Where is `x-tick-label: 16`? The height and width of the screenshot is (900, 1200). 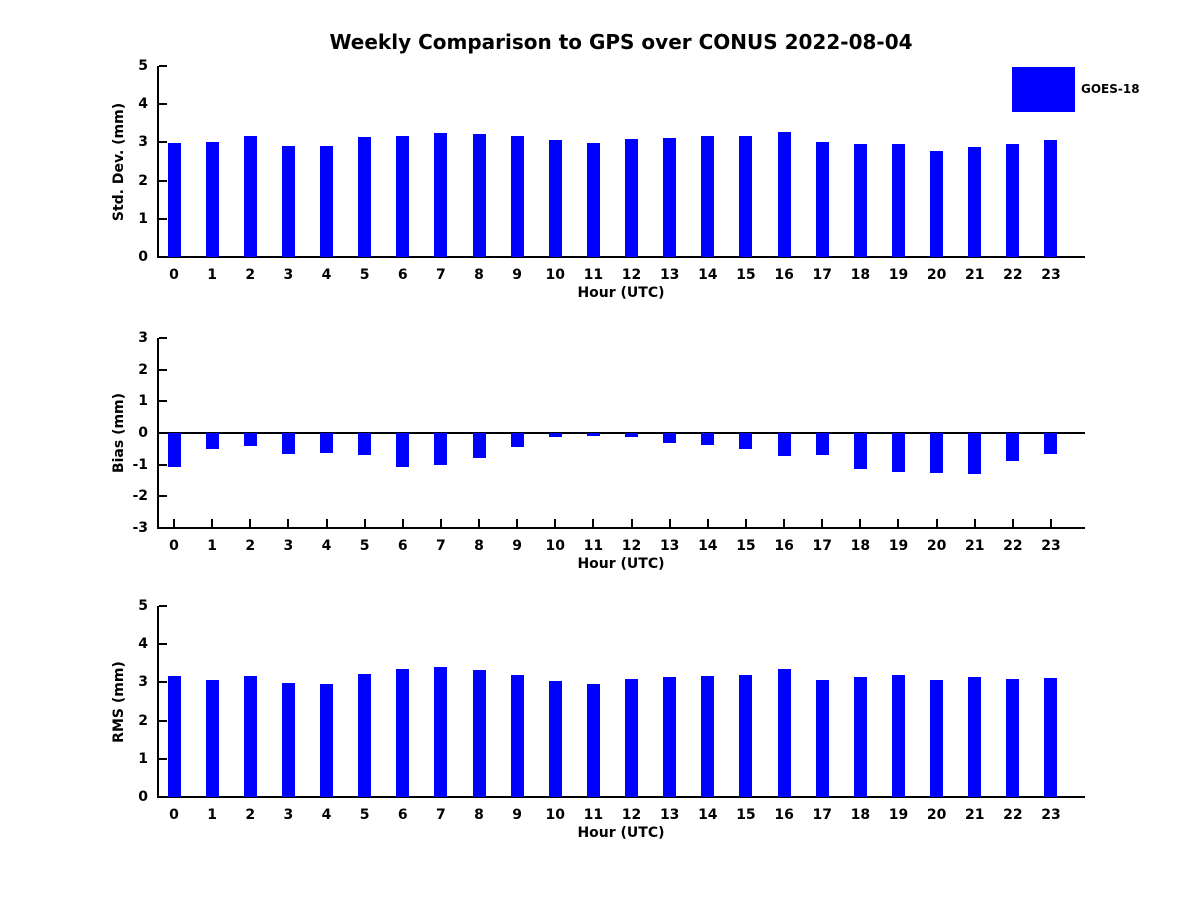 x-tick-label: 16 is located at coordinates (784, 275).